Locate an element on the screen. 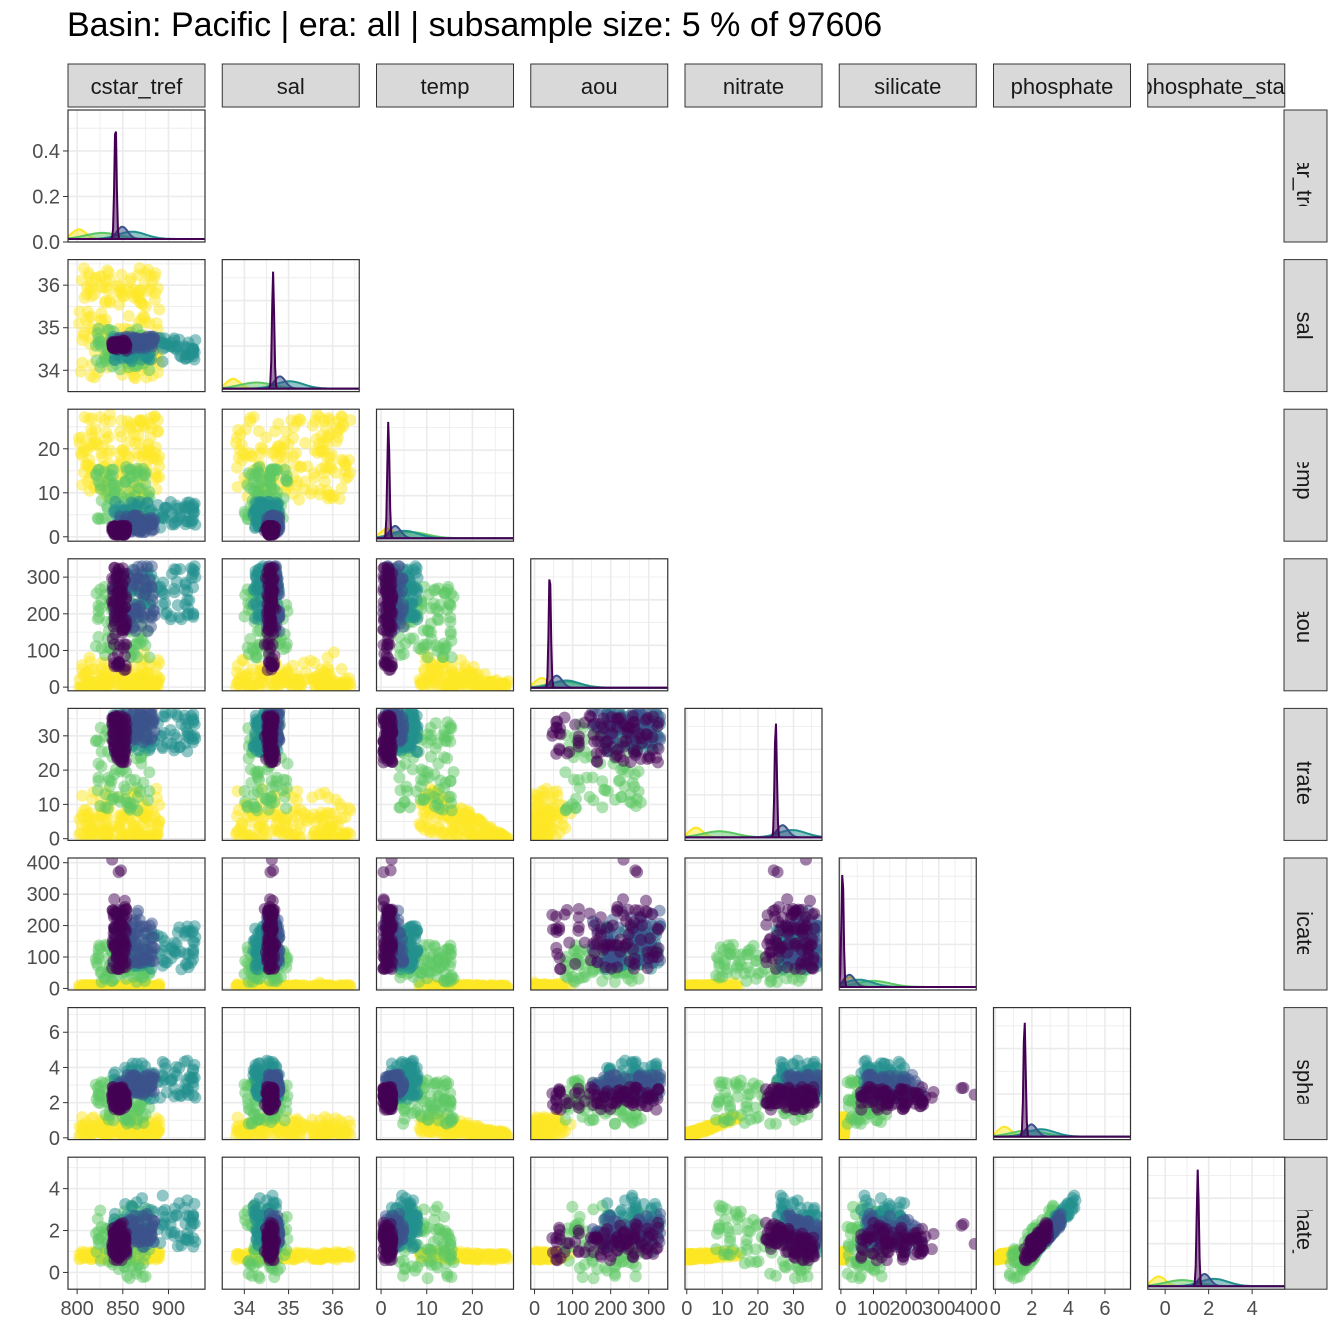  scatter-panel-silicate-vs-cstar_tref is located at coordinates (136, 924).